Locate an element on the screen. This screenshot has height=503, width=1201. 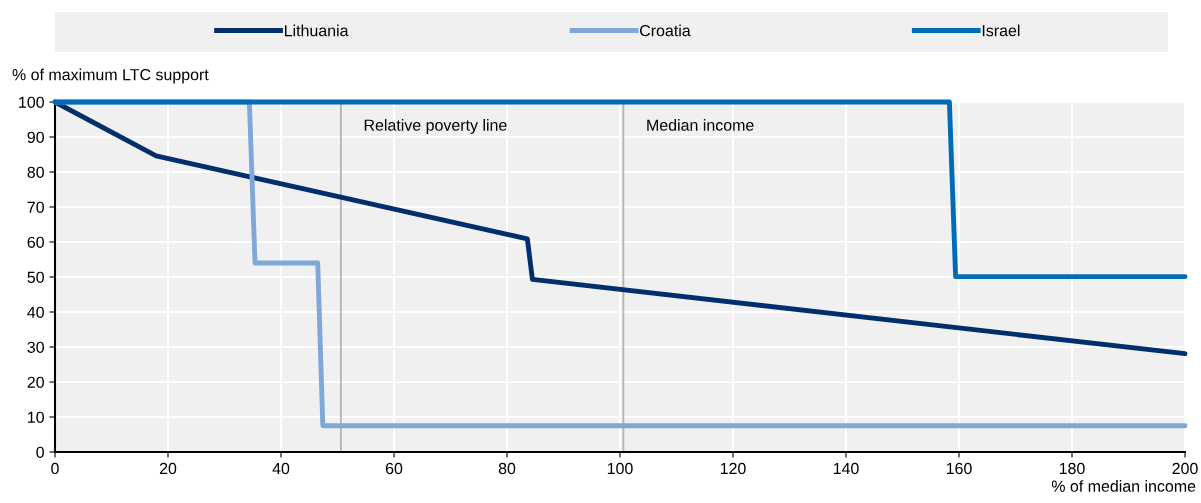
x-tick-label: 100 is located at coordinates (620, 468).